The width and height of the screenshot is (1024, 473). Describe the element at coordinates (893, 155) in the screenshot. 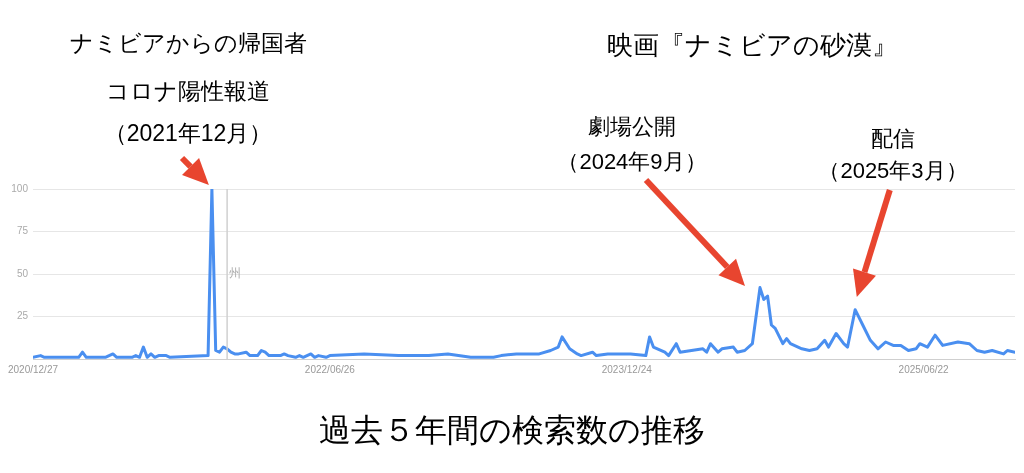

I see `text: 配信（2025年3月）` at that location.